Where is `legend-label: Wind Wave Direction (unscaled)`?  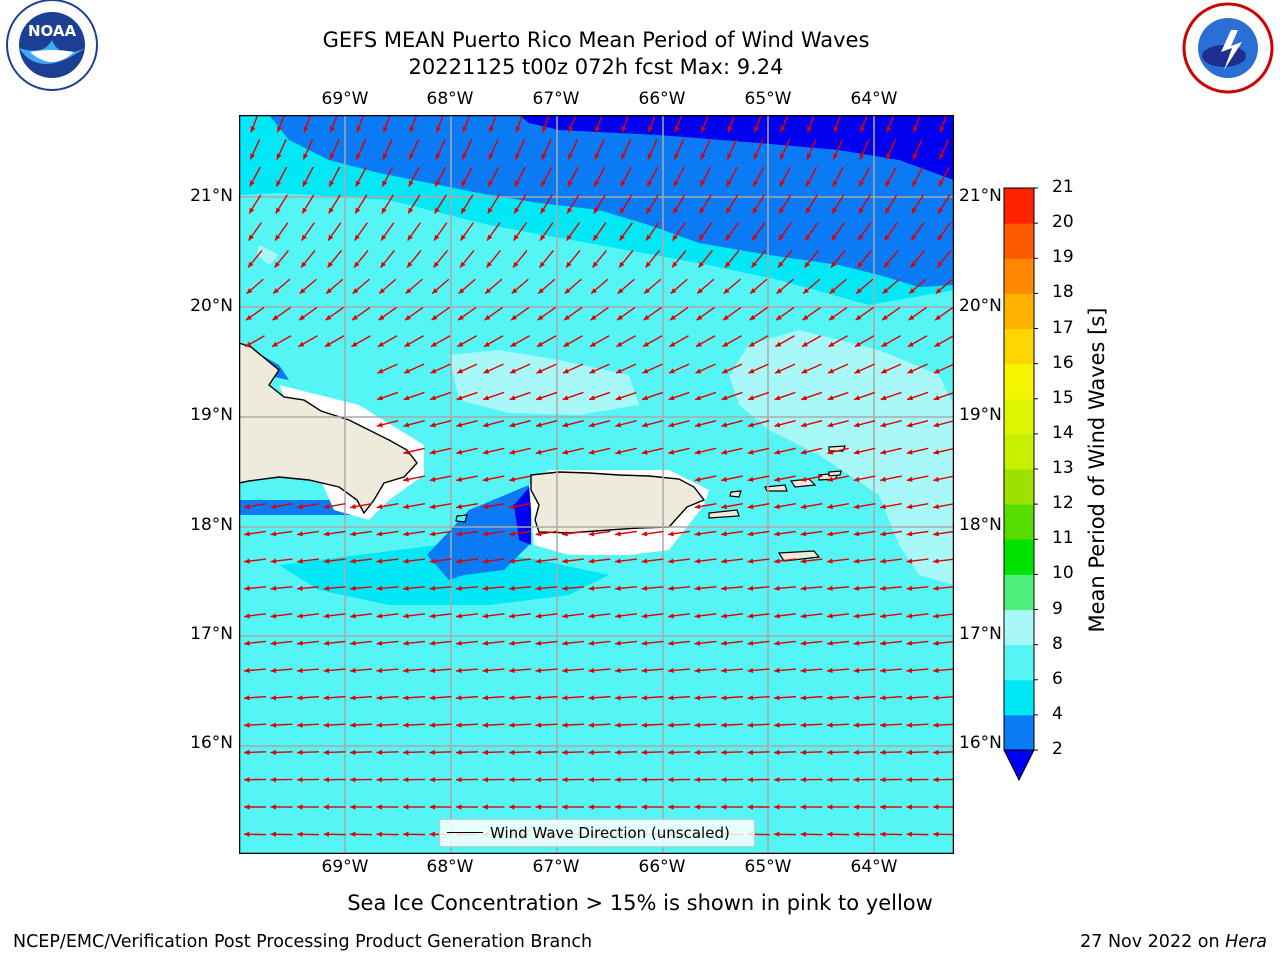 legend-label: Wind Wave Direction (unscaled) is located at coordinates (610, 833).